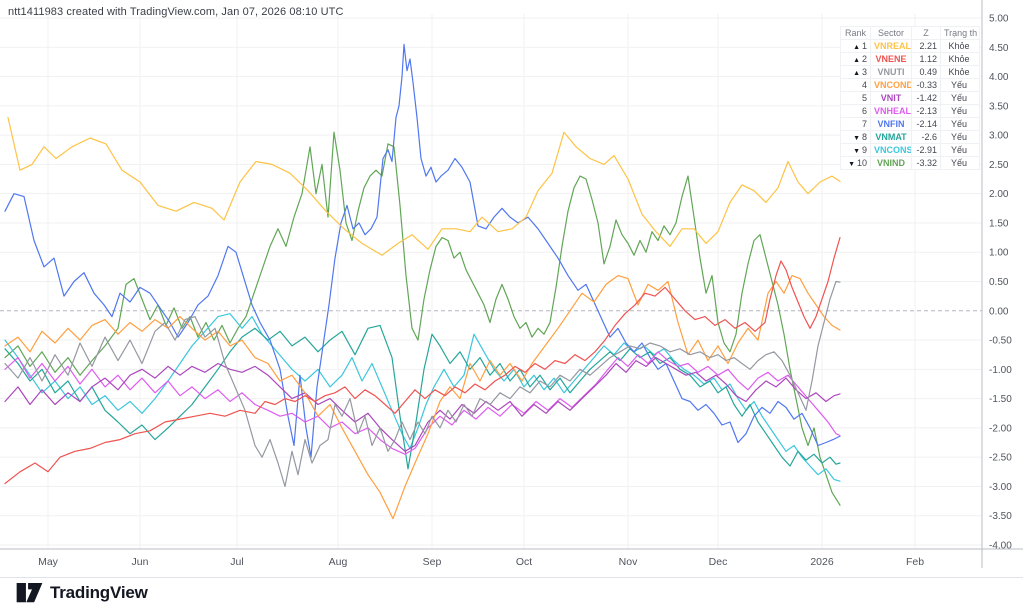 The width and height of the screenshot is (1023, 611). What do you see at coordinates (915, 562) in the screenshot?
I see `x-axis-tick-label: Feb` at bounding box center [915, 562].